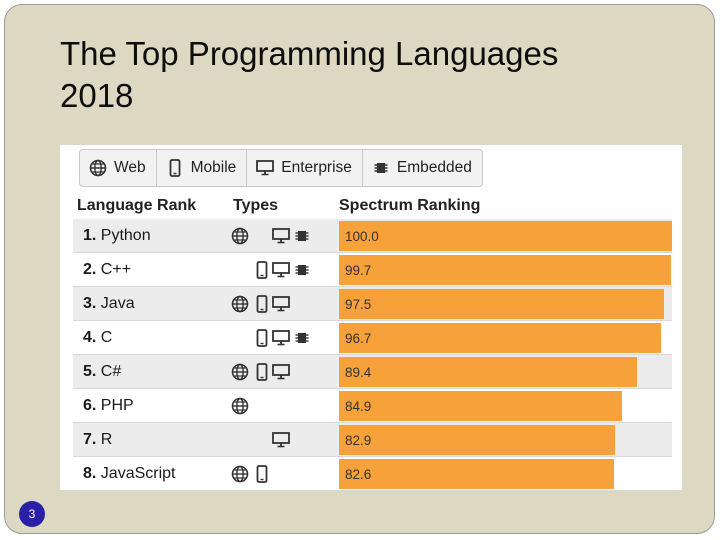 Image resolution: width=720 pixels, height=540 pixels. I want to click on bar-value-label: 99.7, so click(358, 270).